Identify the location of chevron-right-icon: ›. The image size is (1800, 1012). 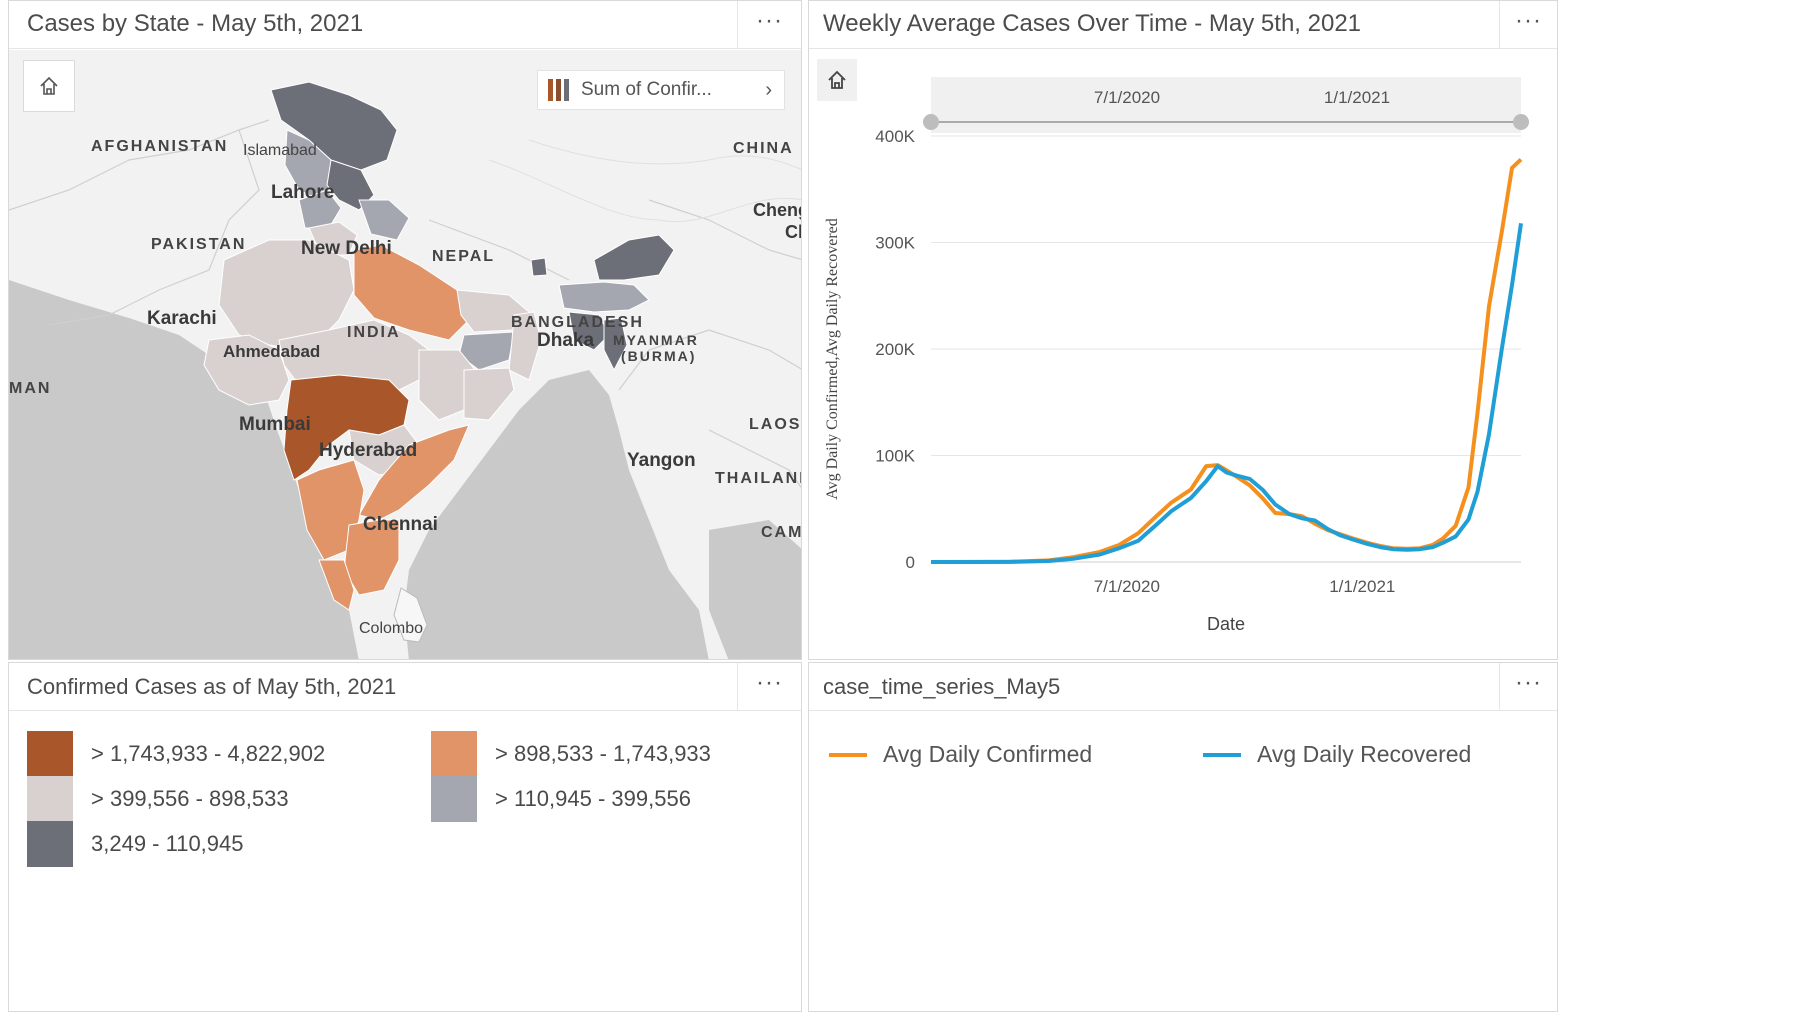
(768, 89).